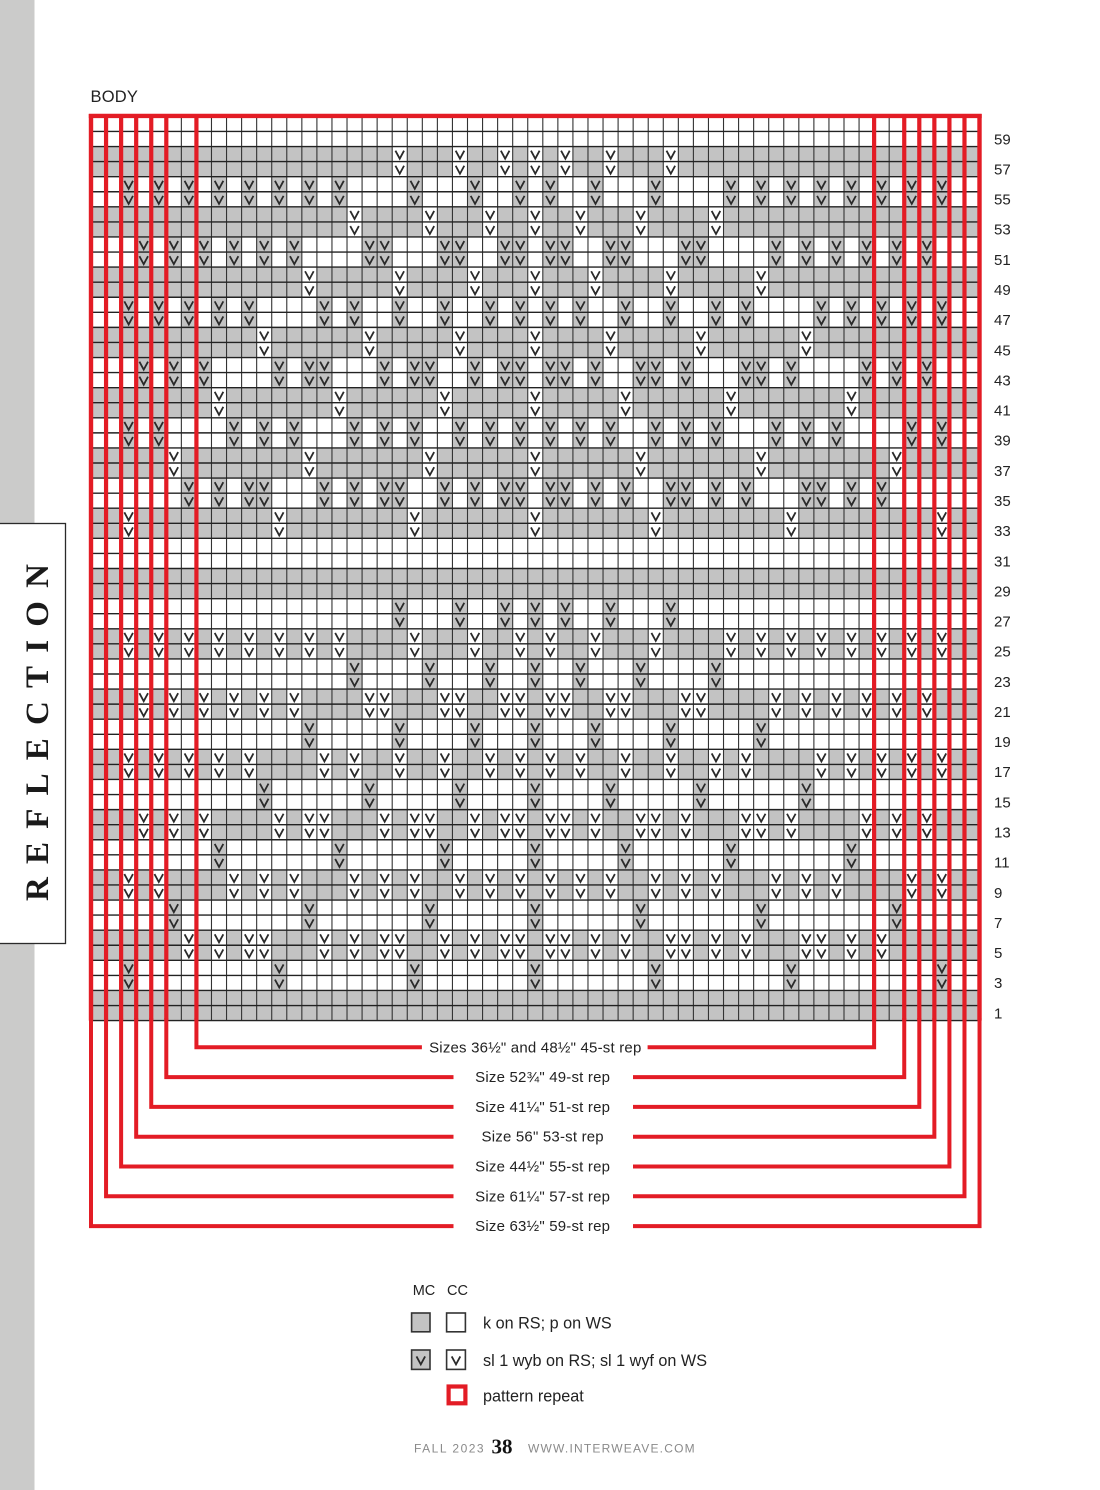 The height and width of the screenshot is (1490, 1100). What do you see at coordinates (1002, 380) in the screenshot?
I see `svg-text: 43` at bounding box center [1002, 380].